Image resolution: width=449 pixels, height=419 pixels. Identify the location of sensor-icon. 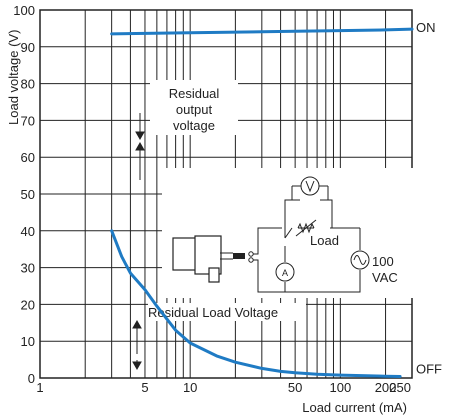
(213, 259).